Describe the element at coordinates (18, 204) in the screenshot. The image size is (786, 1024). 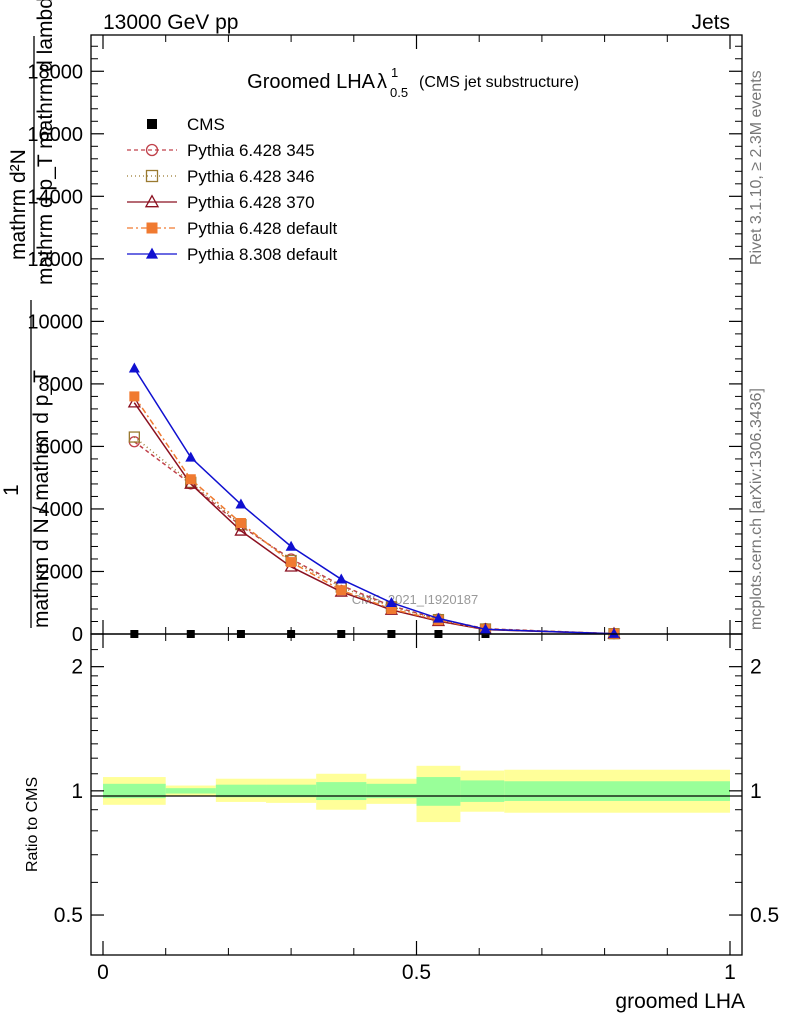
I see `y-label-numerator: mathrm d²N` at that location.